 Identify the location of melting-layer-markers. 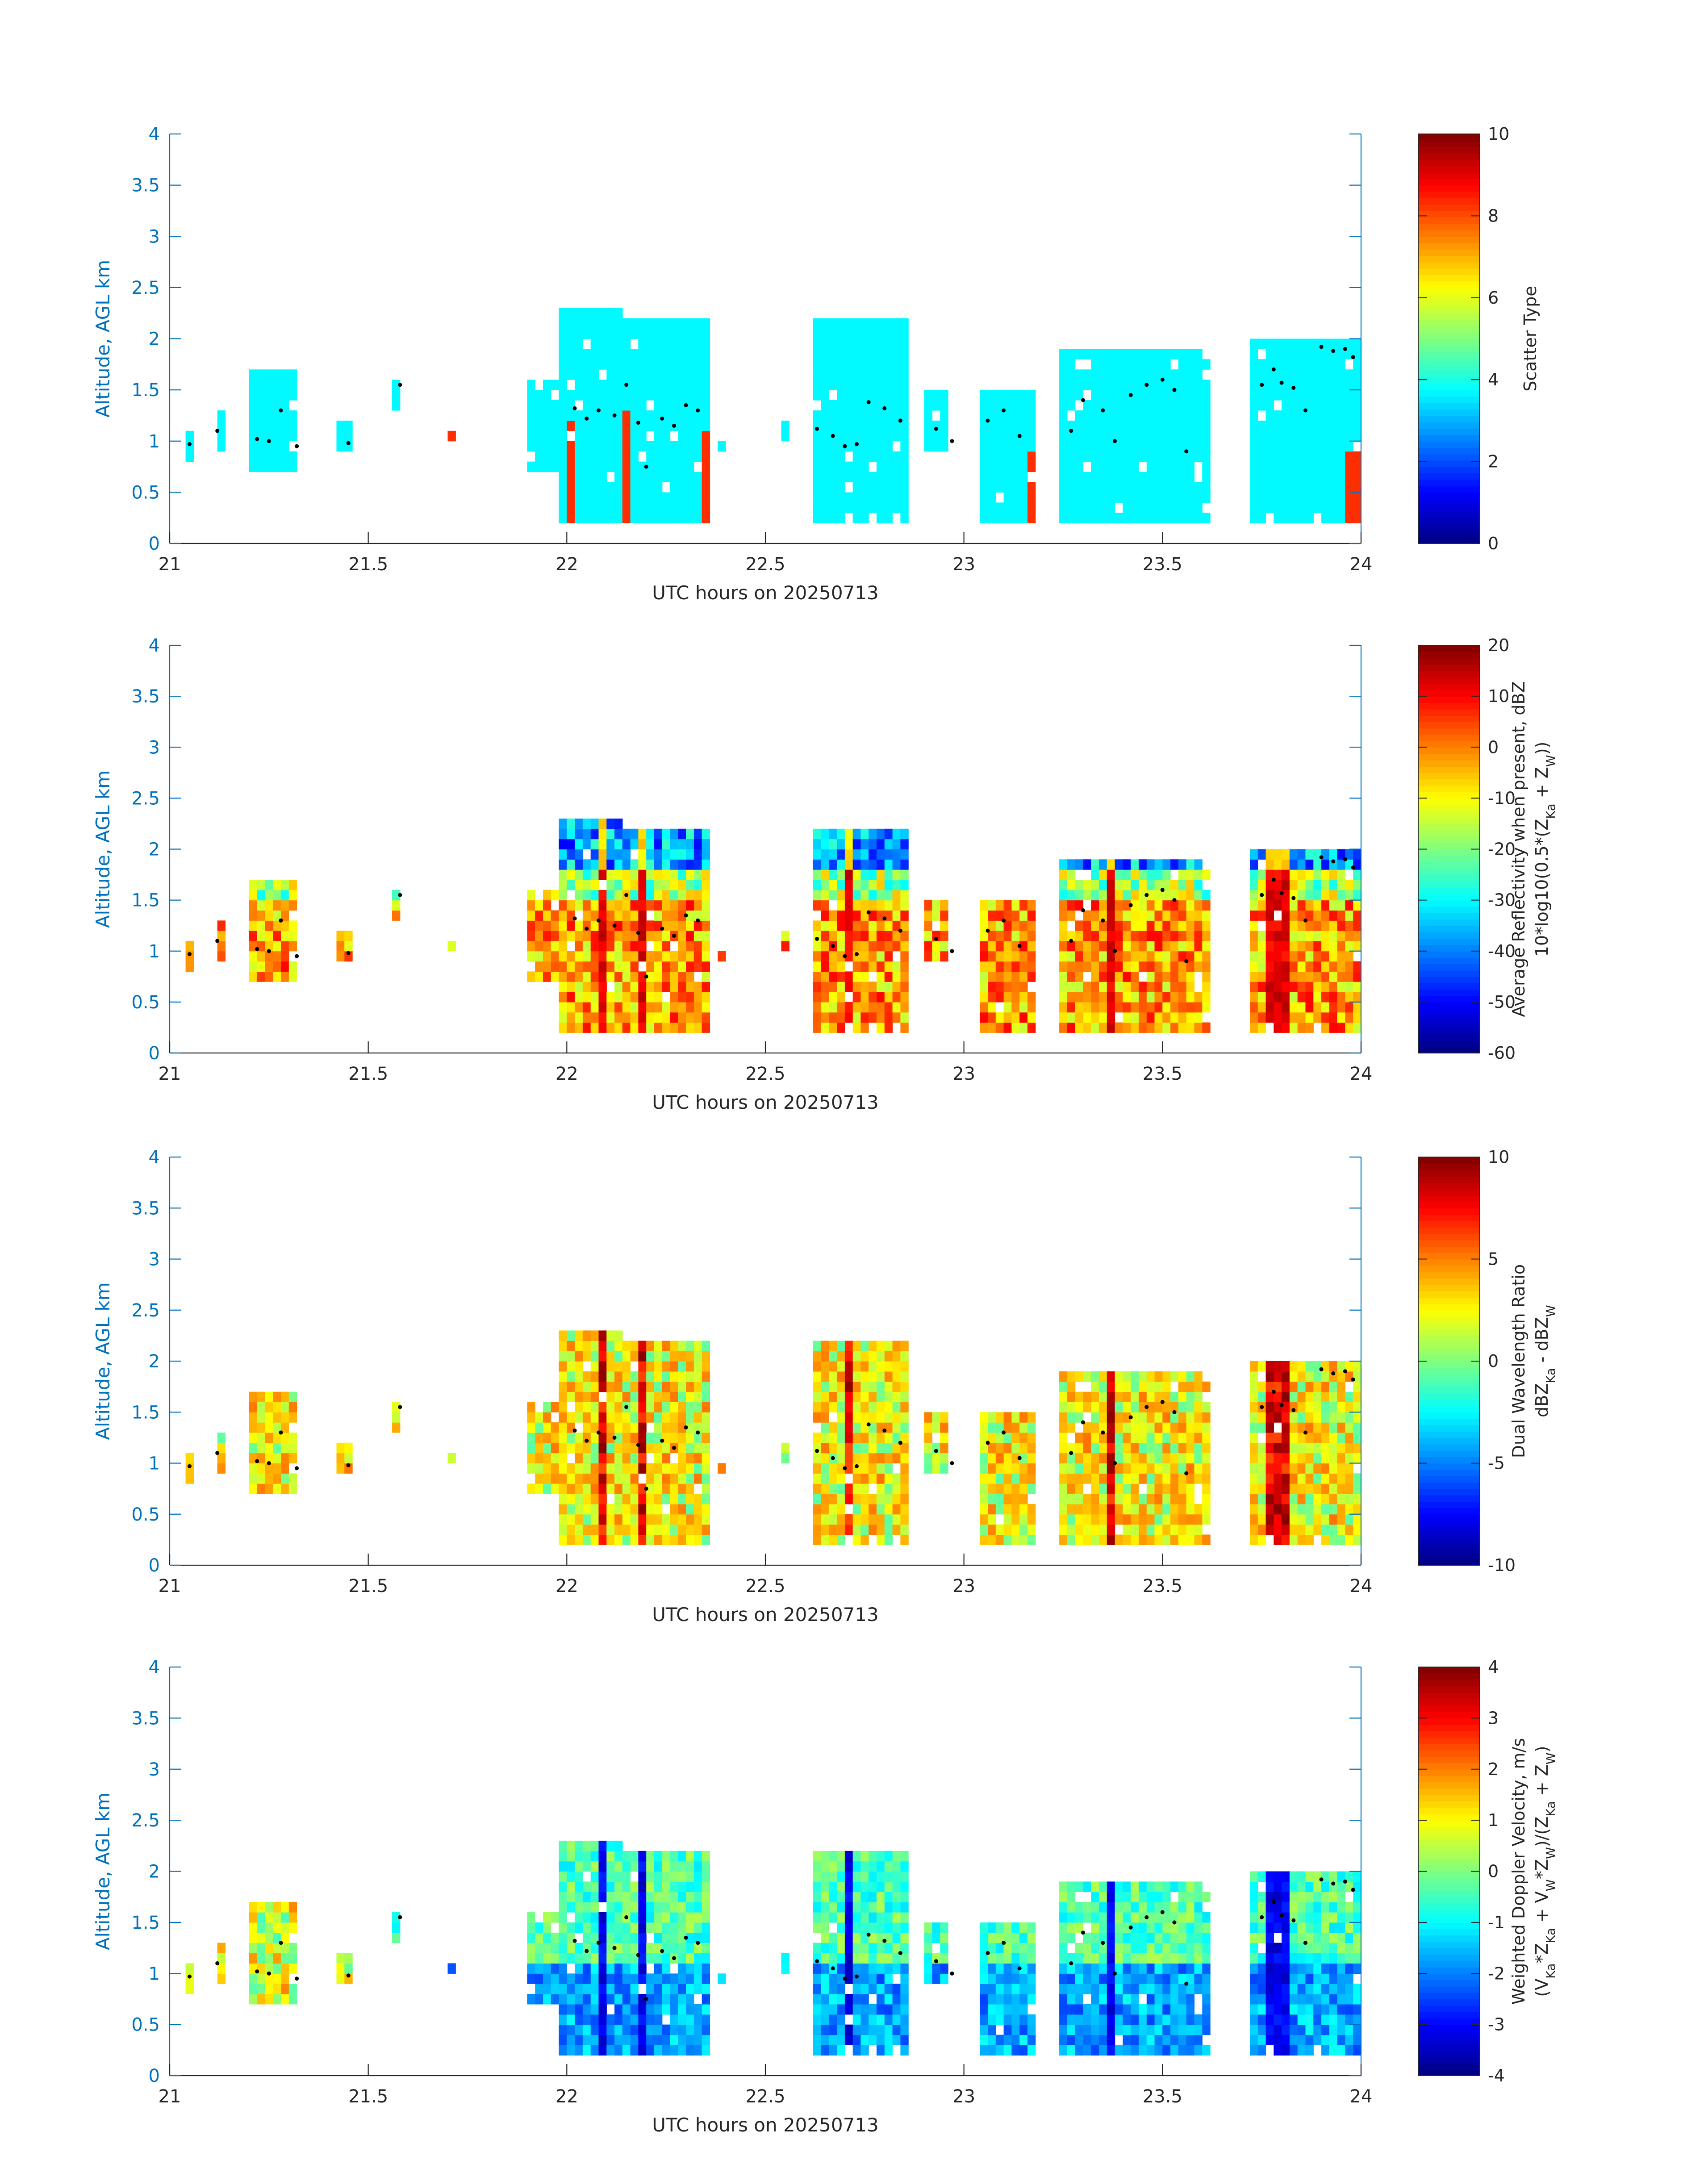
(771, 1429).